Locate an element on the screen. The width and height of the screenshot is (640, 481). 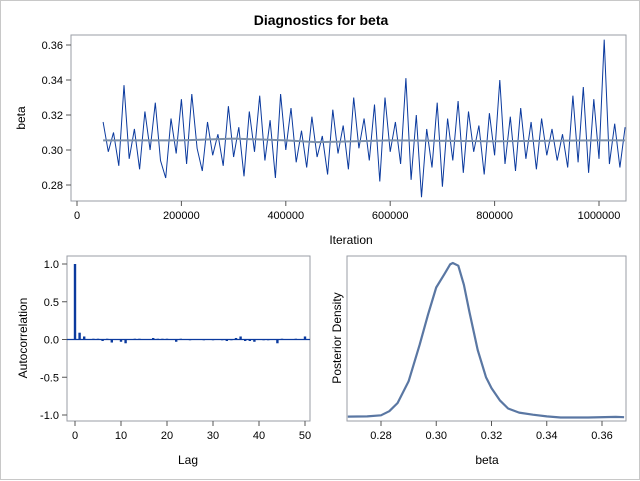
y-tick-label: -0.5 is located at coordinates (49, 378).